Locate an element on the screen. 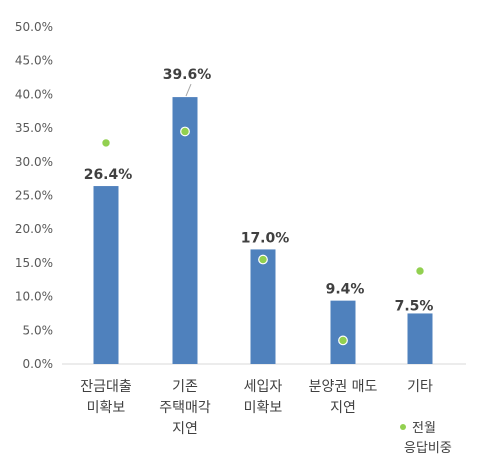  y-tick-label: 35.0% is located at coordinates (34, 128).